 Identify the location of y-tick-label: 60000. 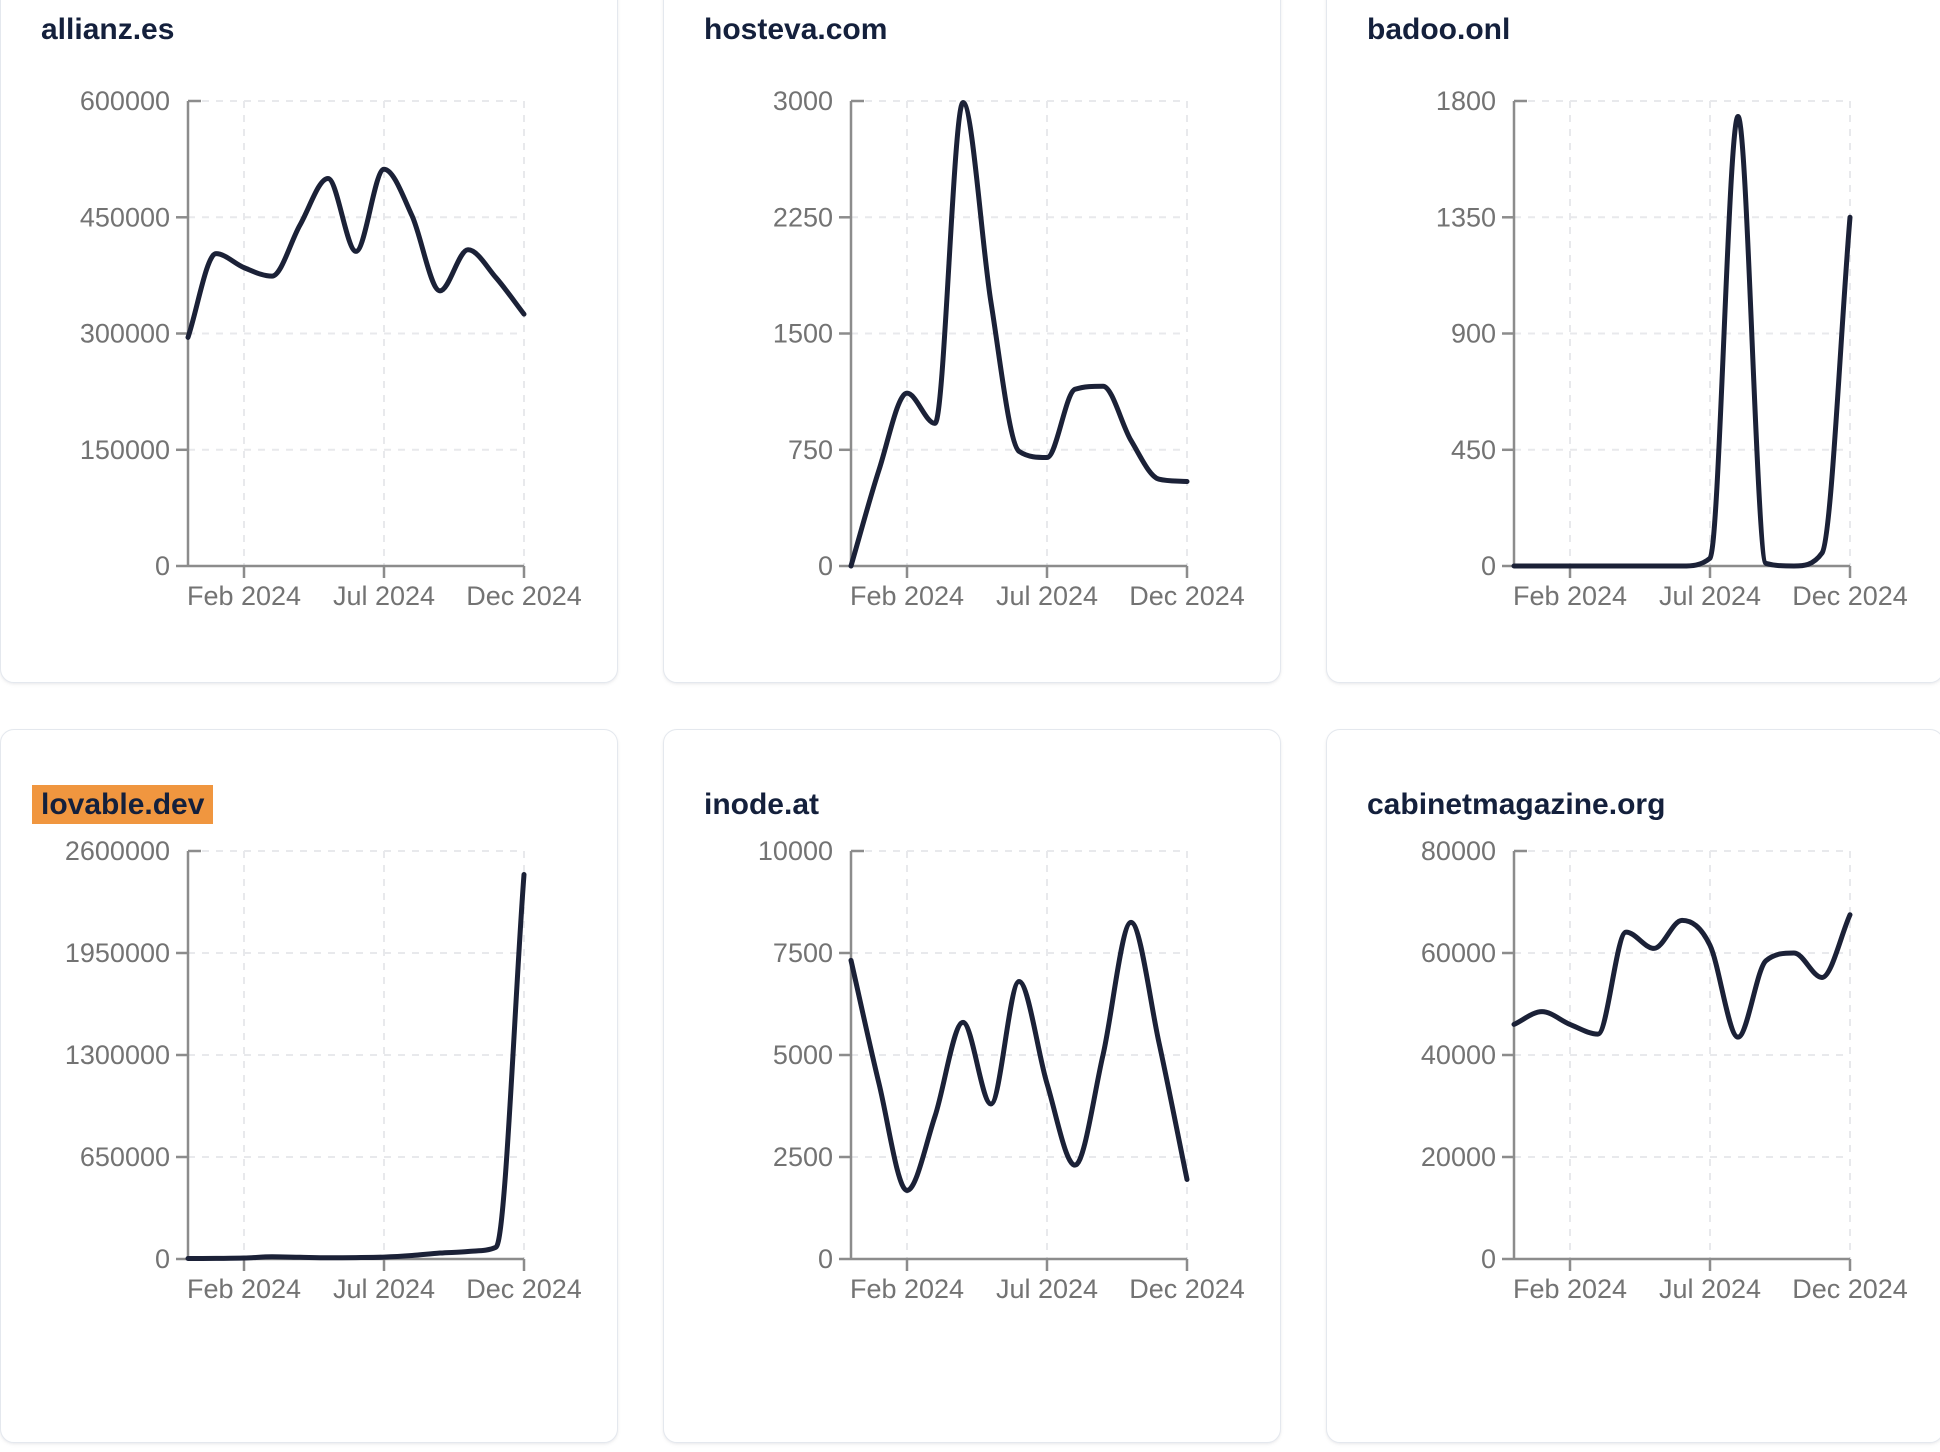
(1458, 953).